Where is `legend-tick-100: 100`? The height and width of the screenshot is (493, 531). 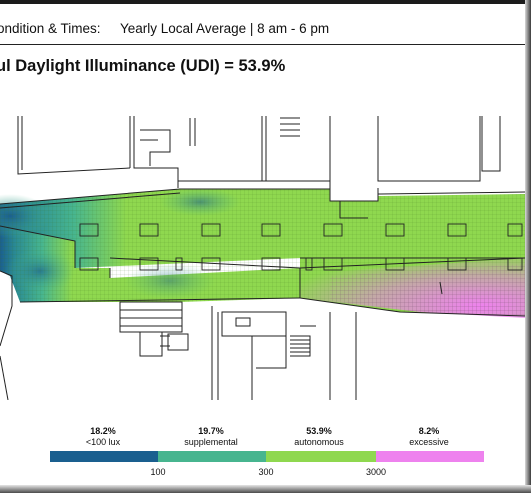
legend-tick-100: 100 is located at coordinates (158, 472).